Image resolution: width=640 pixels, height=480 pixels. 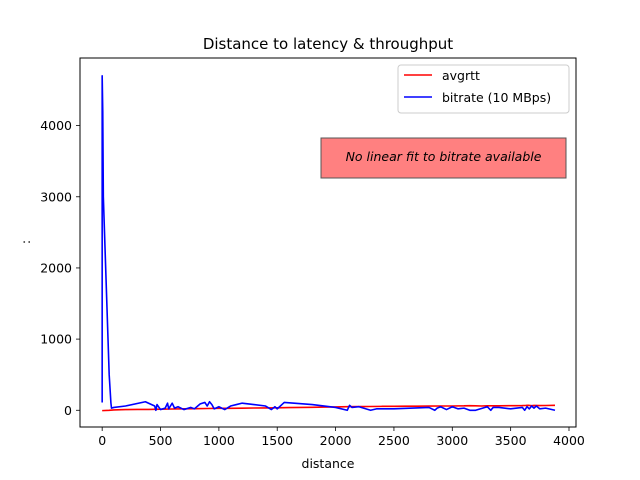 I want to click on x-tick-label: 3500, so click(x=511, y=440).